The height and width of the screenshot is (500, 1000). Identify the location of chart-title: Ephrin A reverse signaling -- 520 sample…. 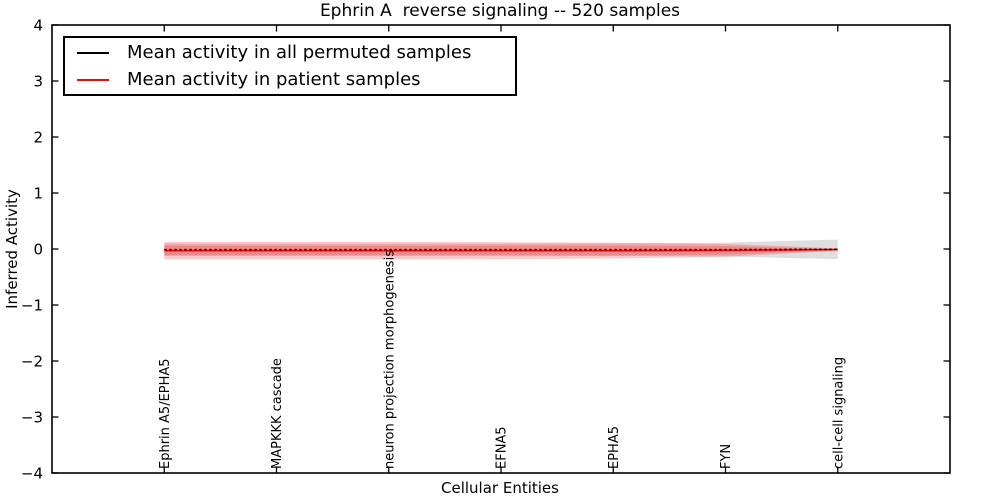
(500, 11).